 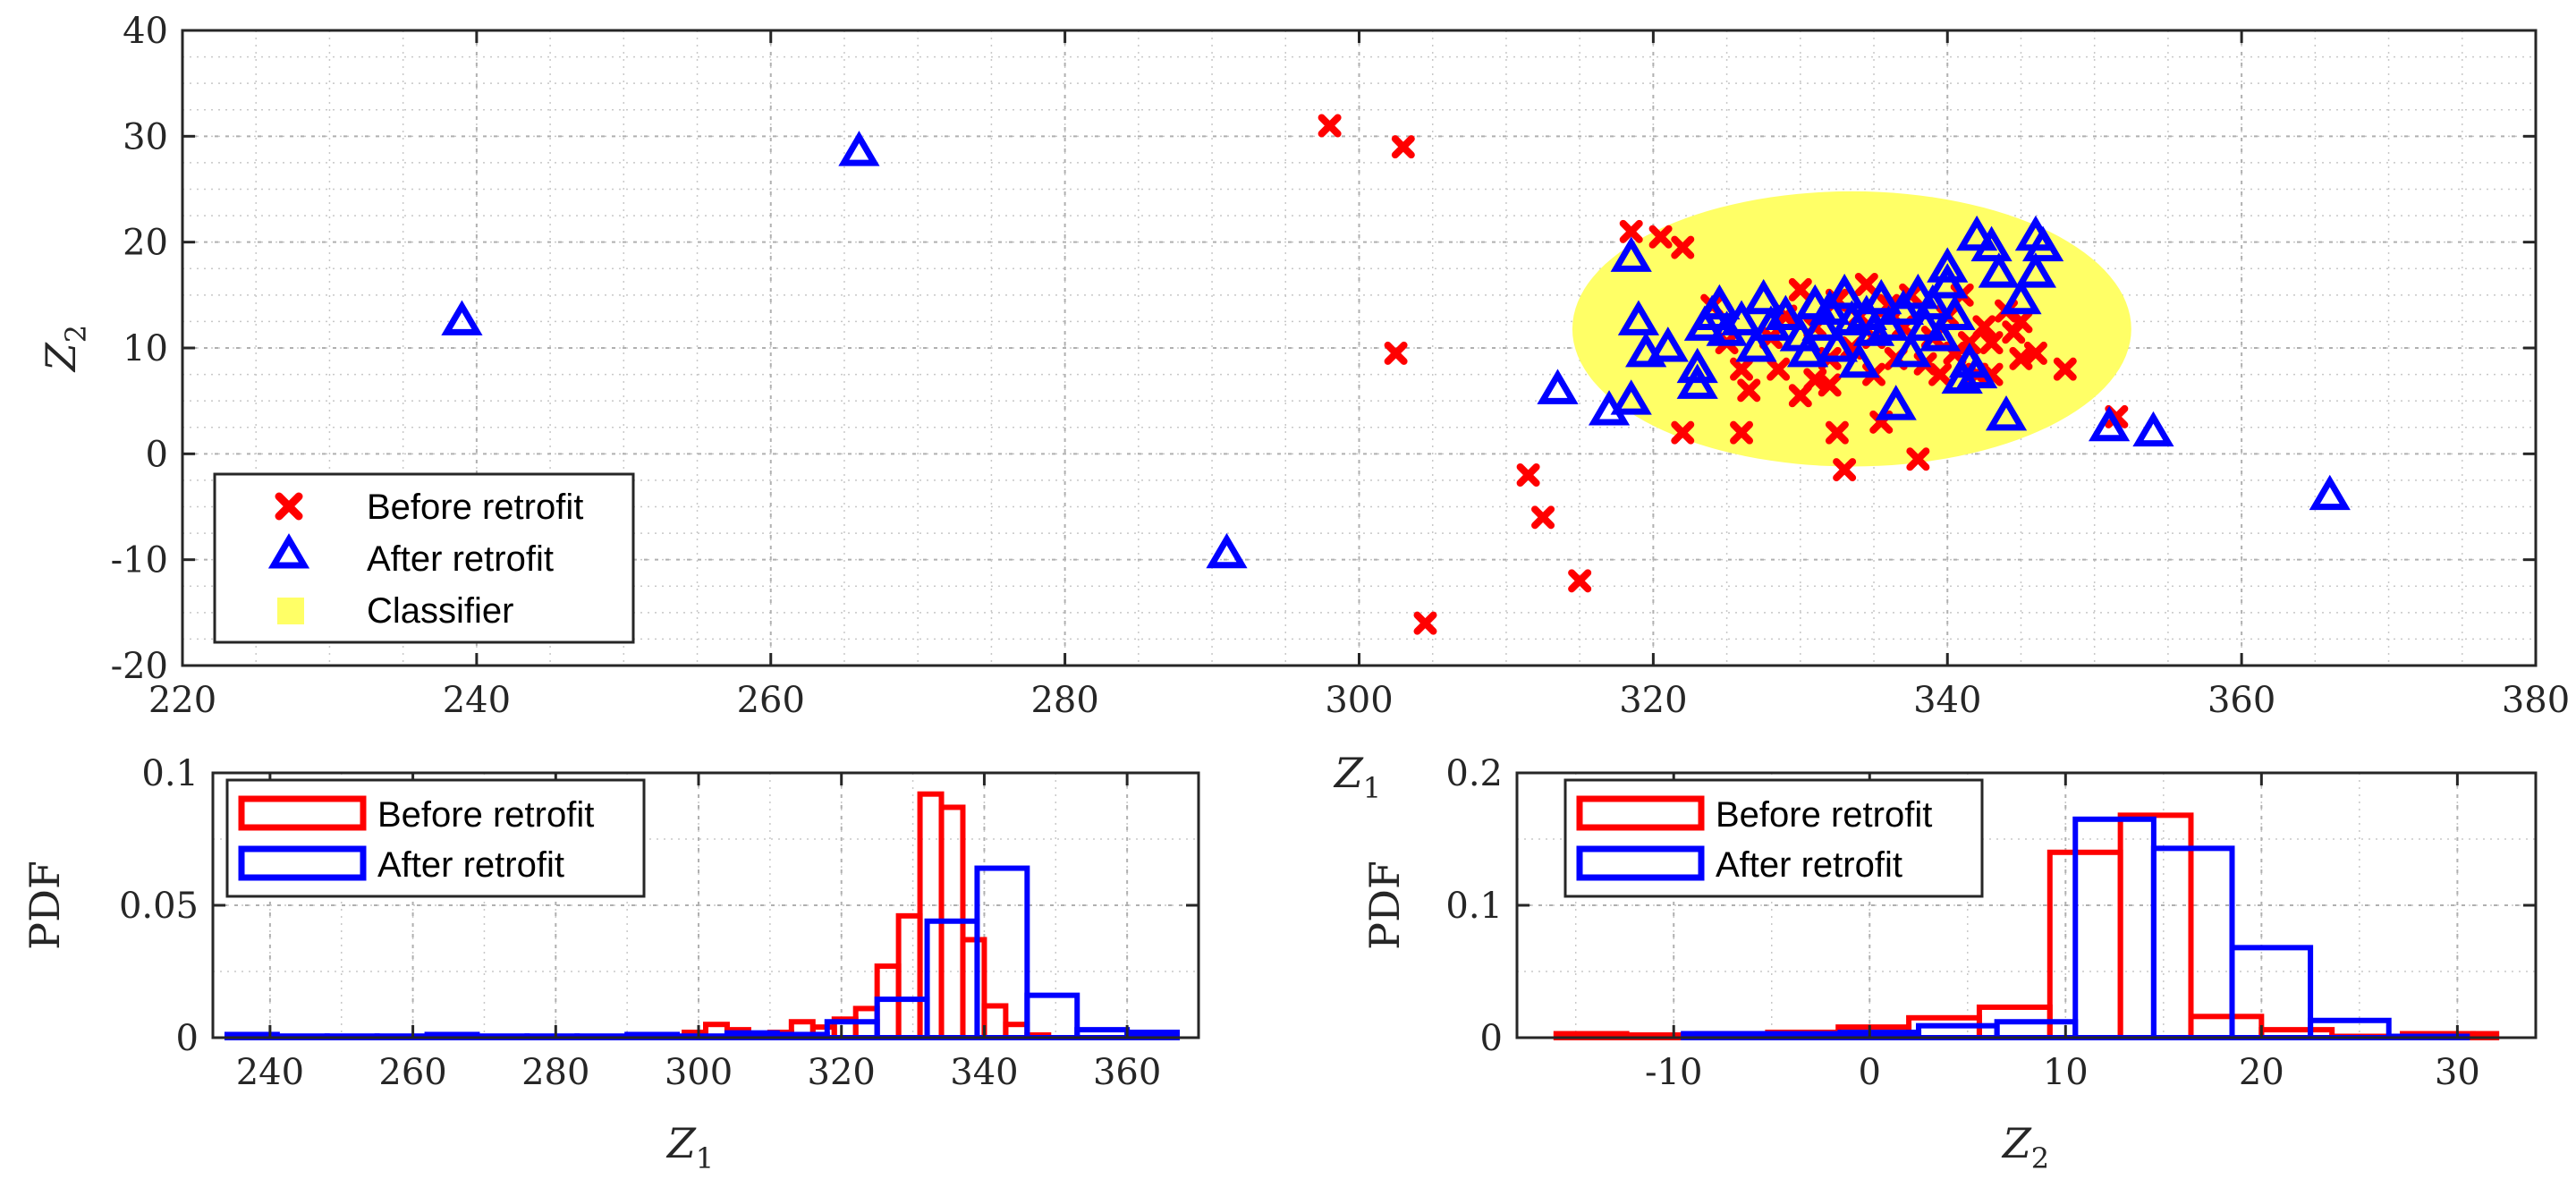 I want to click on hist2-x-tick-label: 20, so click(x=2261, y=1072).